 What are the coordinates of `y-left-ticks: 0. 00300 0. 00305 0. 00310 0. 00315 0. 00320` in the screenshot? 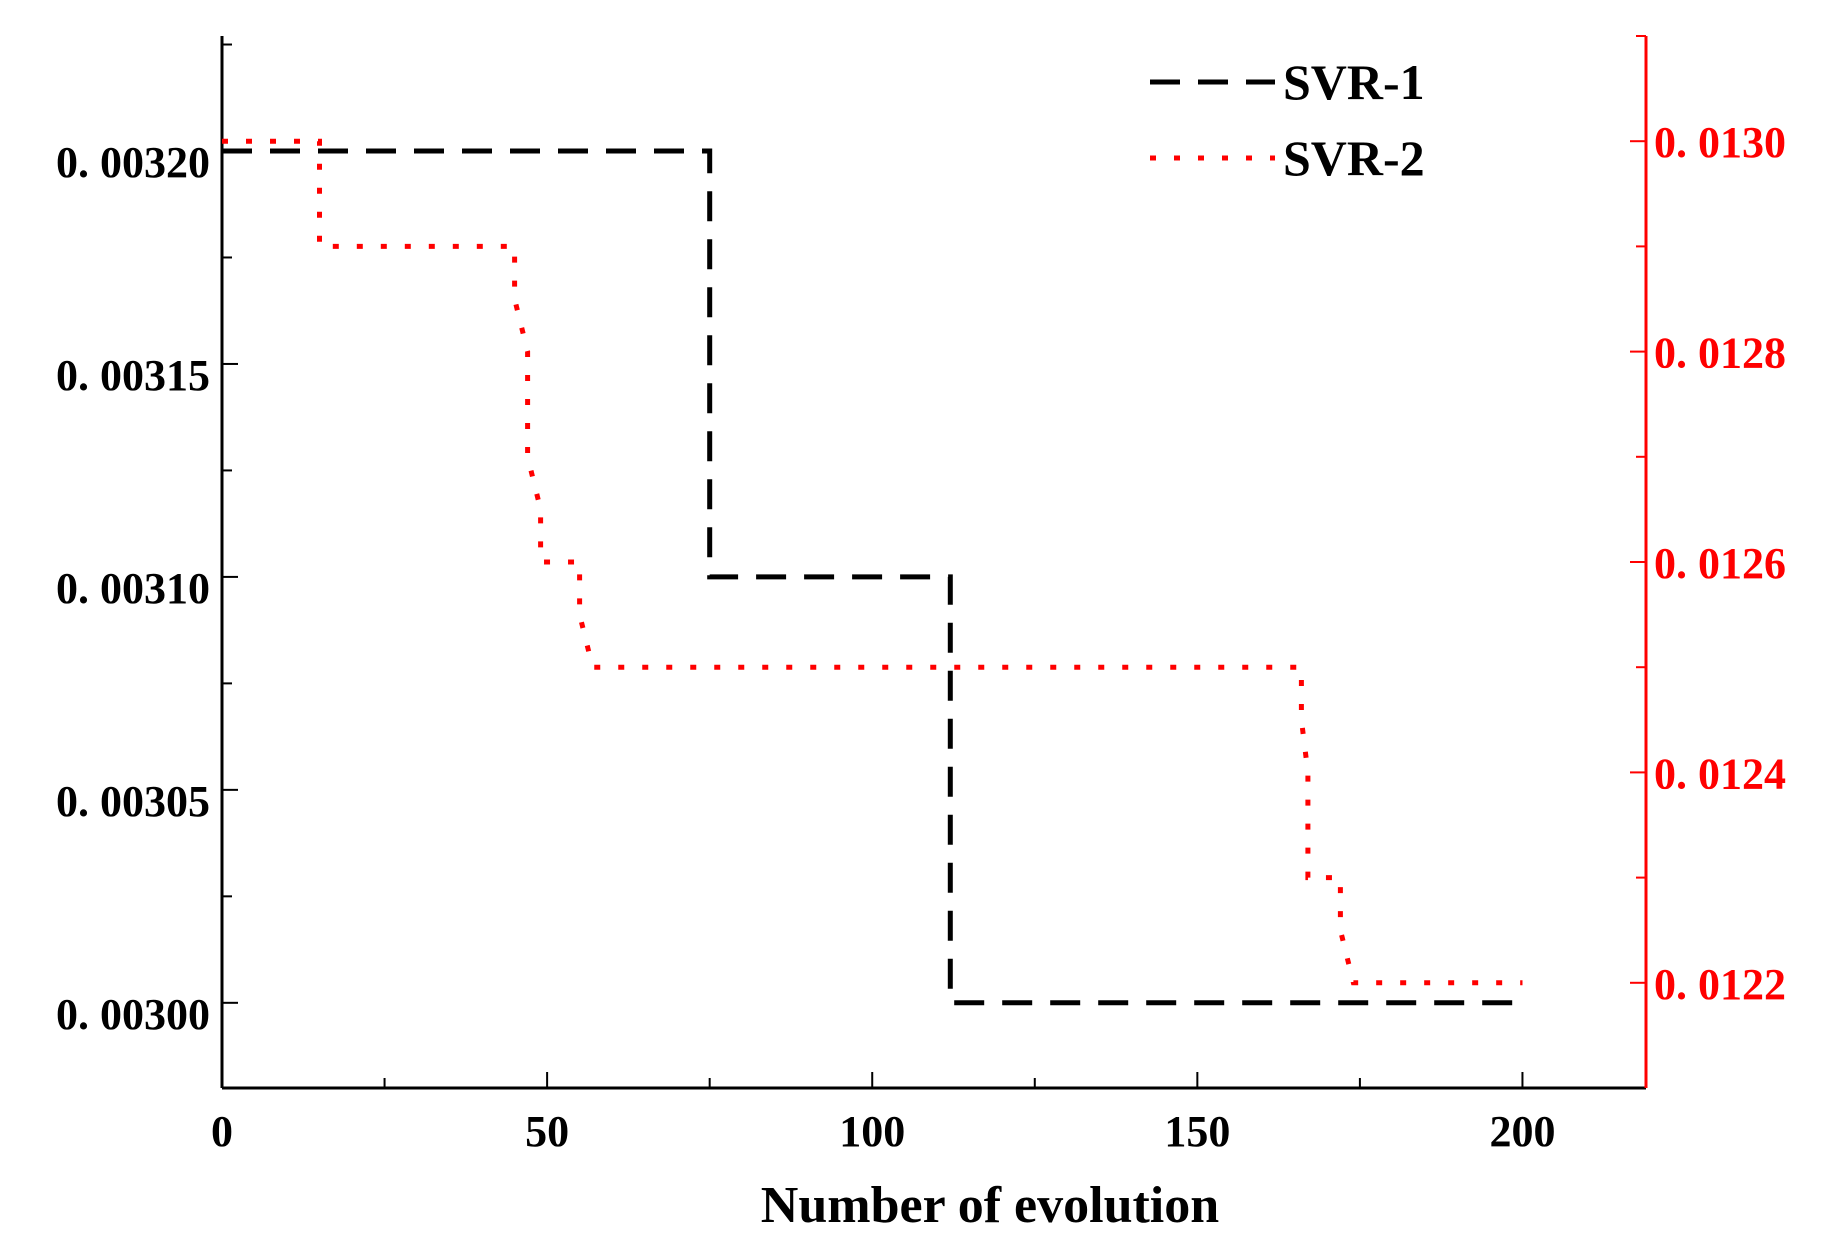 It's located at (147, 541).